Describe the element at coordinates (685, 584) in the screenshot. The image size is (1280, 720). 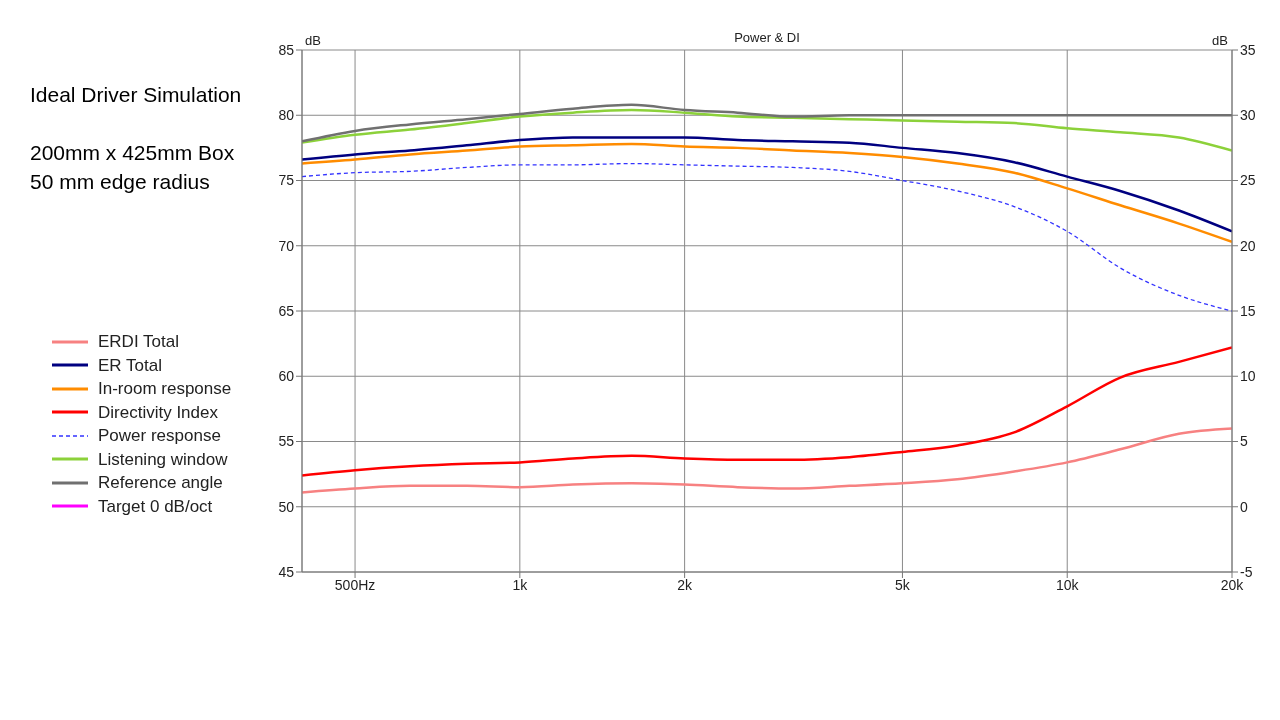
I see `x-tick-label: 2k` at that location.